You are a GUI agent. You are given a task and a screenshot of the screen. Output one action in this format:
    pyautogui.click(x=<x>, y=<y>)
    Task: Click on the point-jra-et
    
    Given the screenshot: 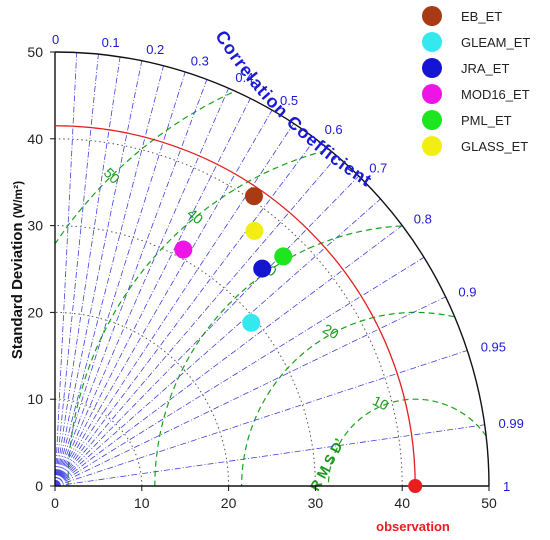 What is the action you would take?
    pyautogui.click(x=262, y=268)
    